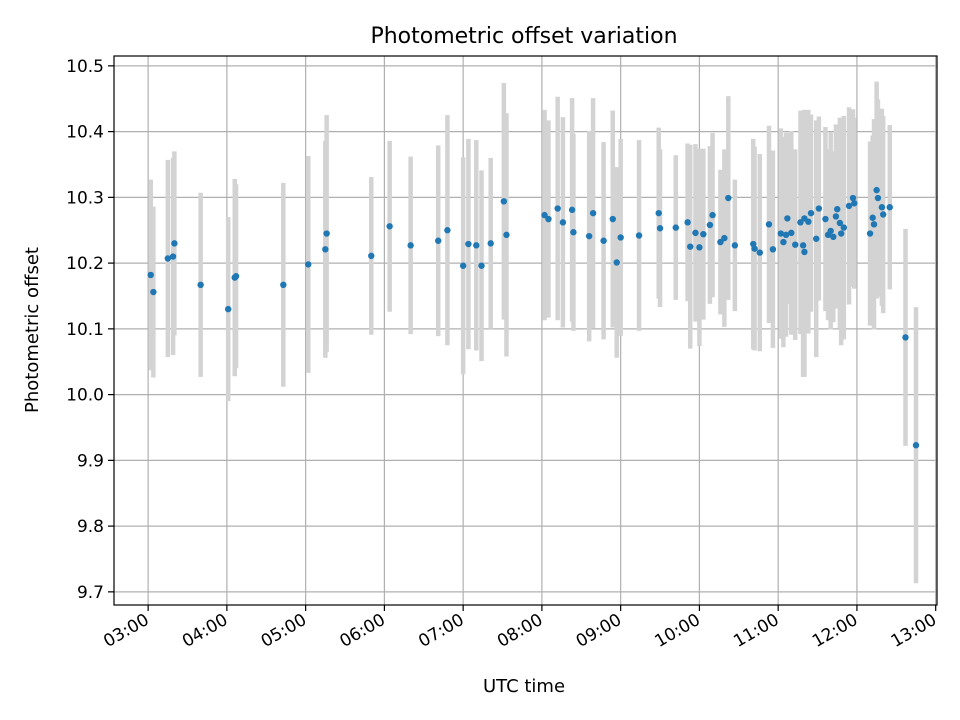 This screenshot has height=720, width=960. I want to click on y-tick-label: 10.2, so click(85, 264).